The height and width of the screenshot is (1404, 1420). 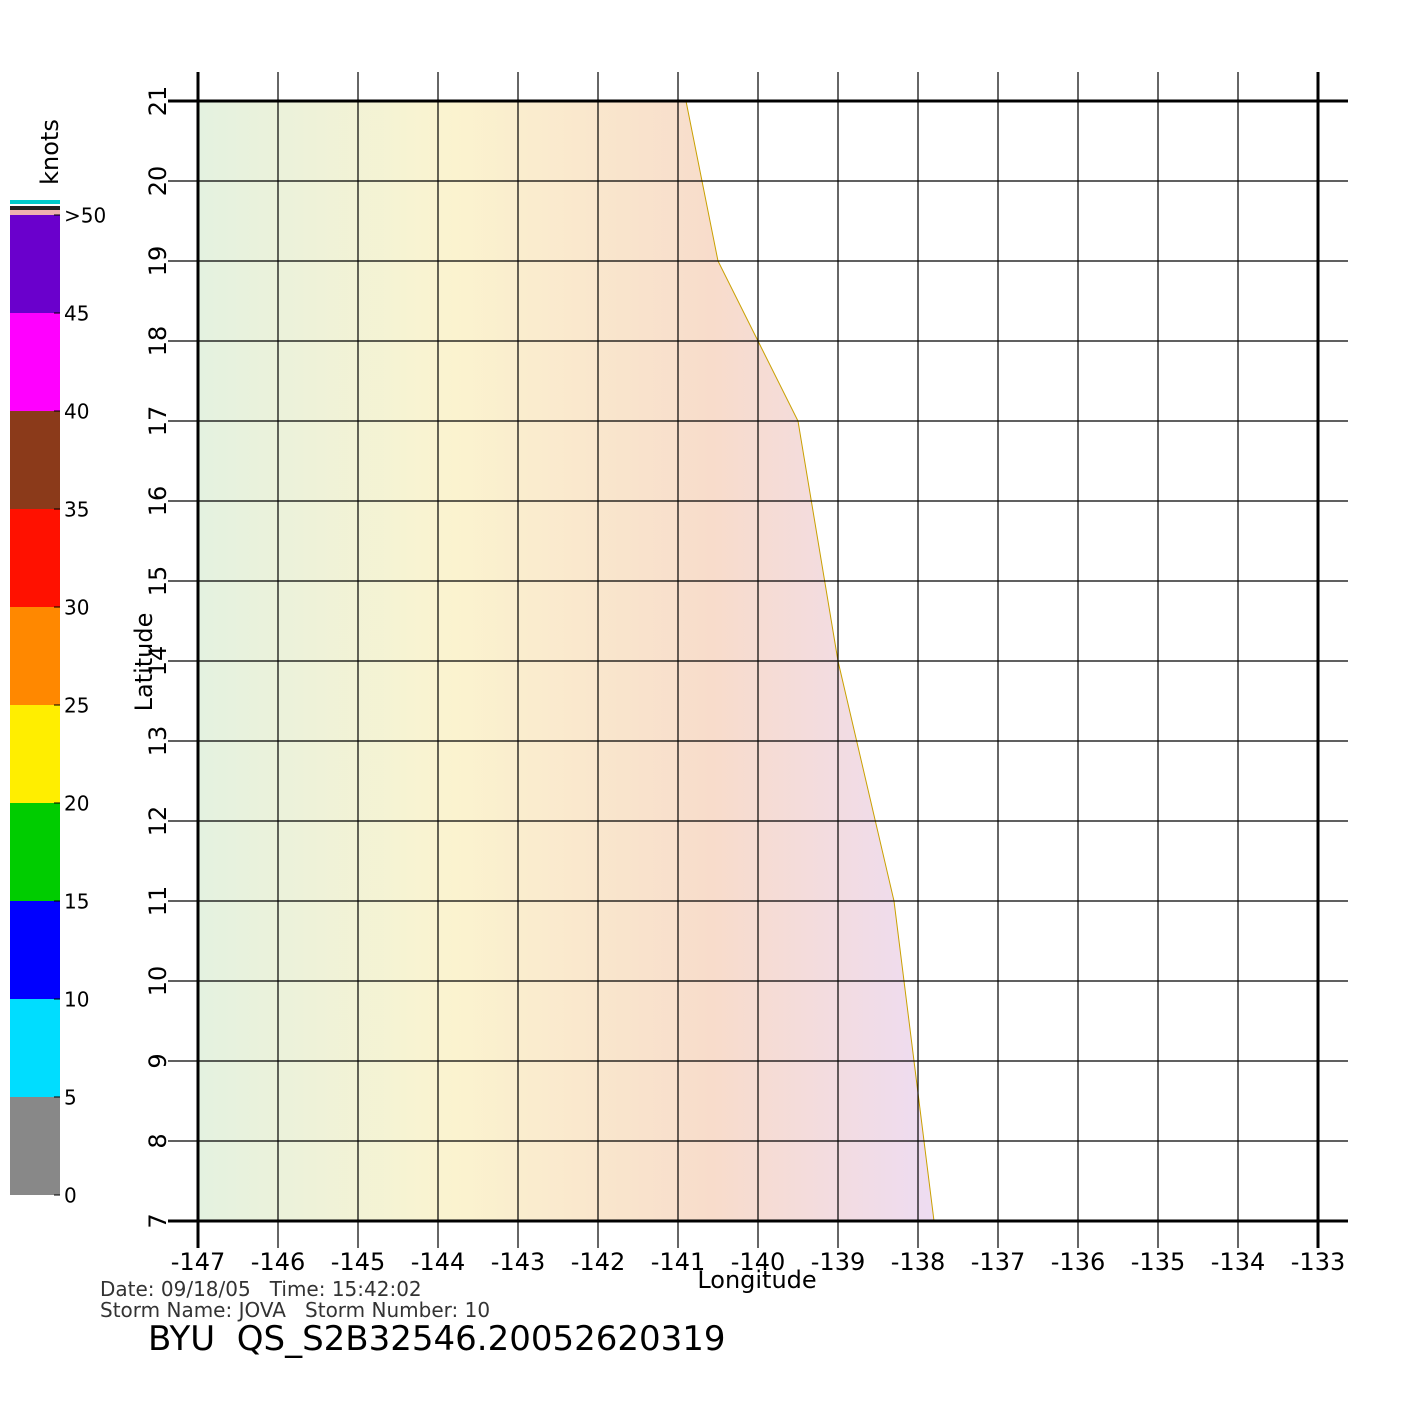 What do you see at coordinates (598, 1262) in the screenshot?
I see `x-tick-label: -142` at bounding box center [598, 1262].